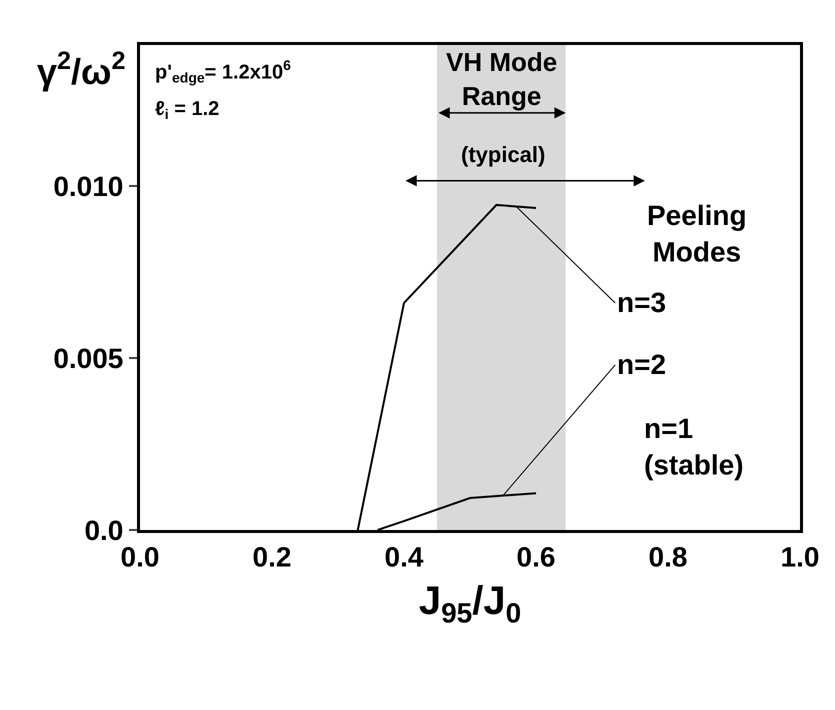 The height and width of the screenshot is (710, 835). What do you see at coordinates (88, 358) in the screenshot?
I see `y-tick-label: 0.005` at bounding box center [88, 358].